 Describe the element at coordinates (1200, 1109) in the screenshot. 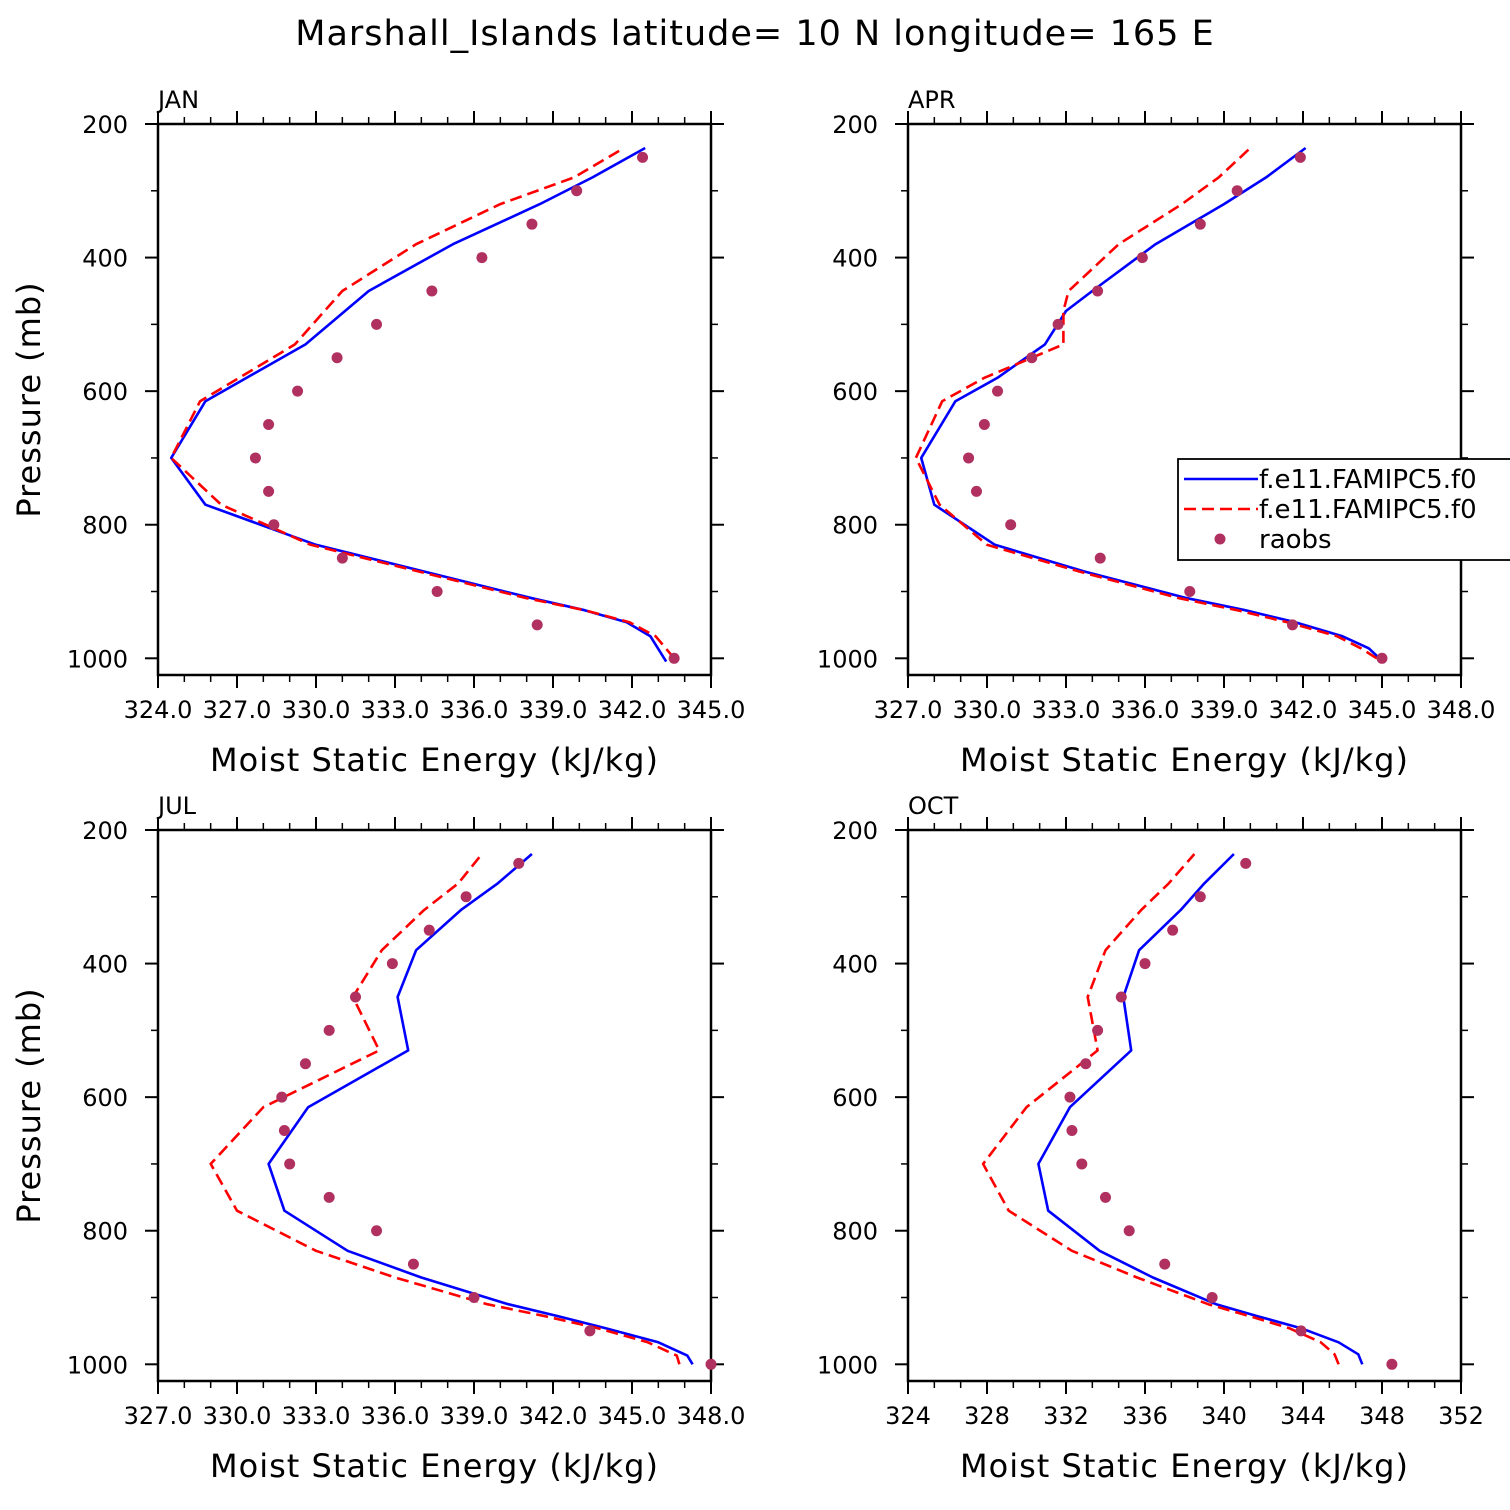

I see `series-line-solid` at that location.